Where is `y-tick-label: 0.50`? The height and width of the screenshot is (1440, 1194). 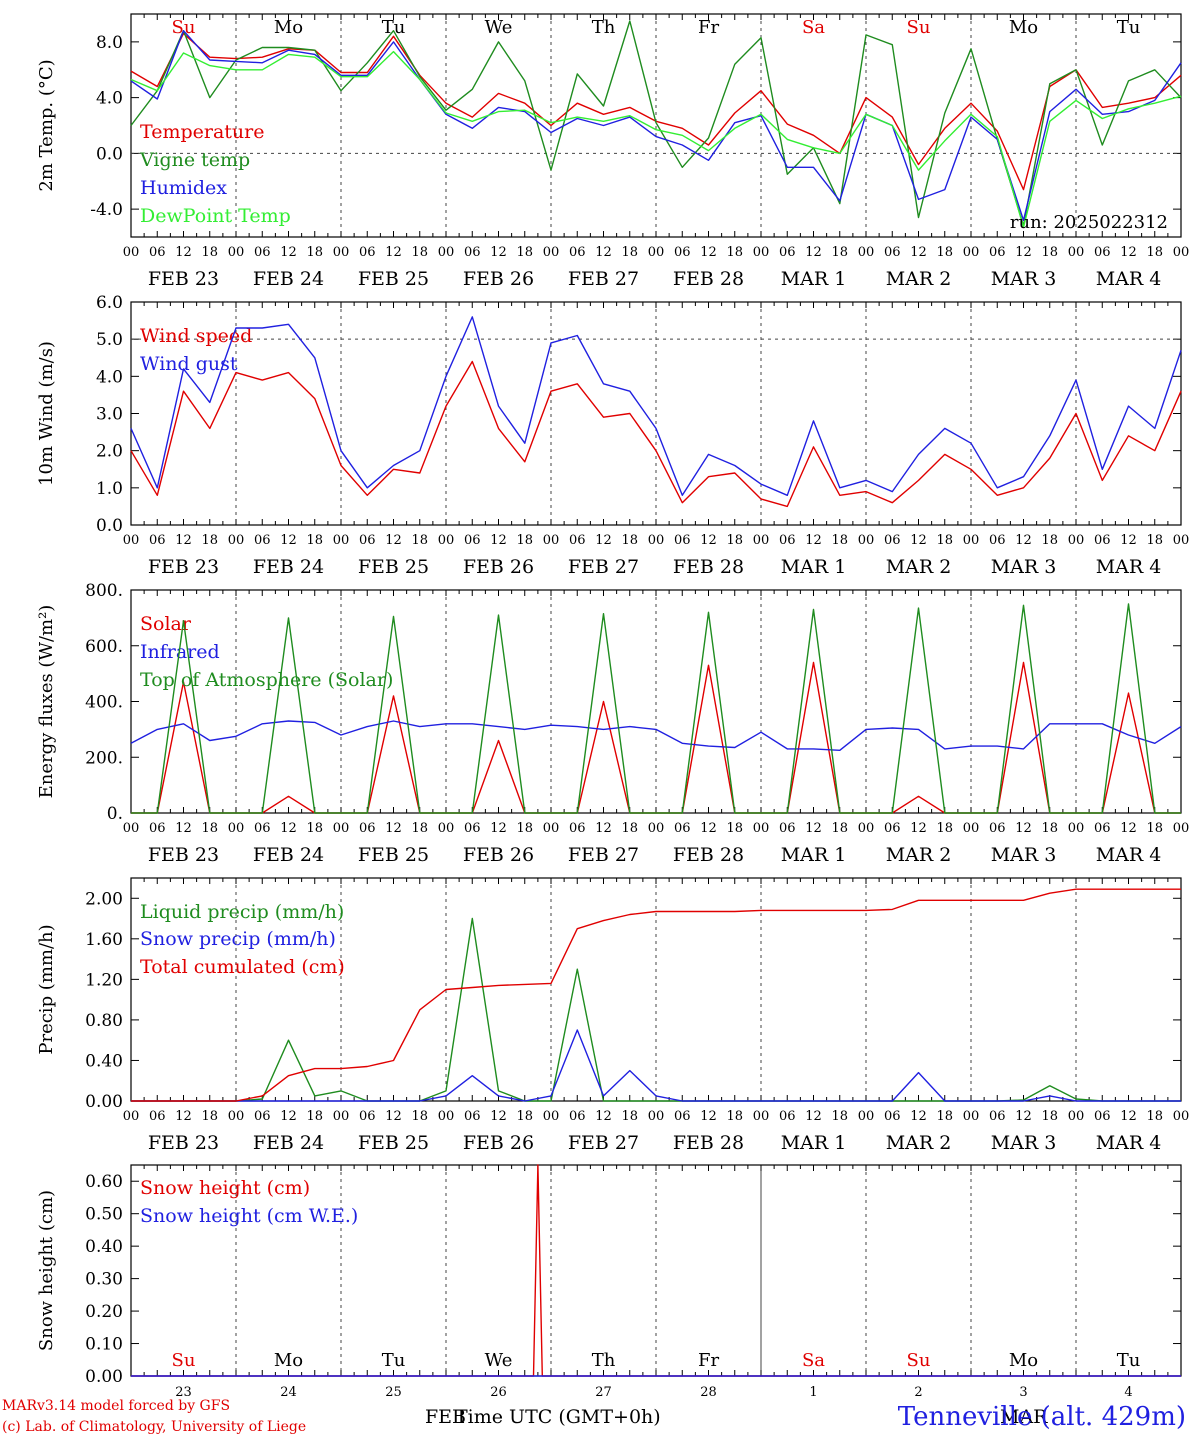
y-tick-label: 0.50 is located at coordinates (104, 1215).